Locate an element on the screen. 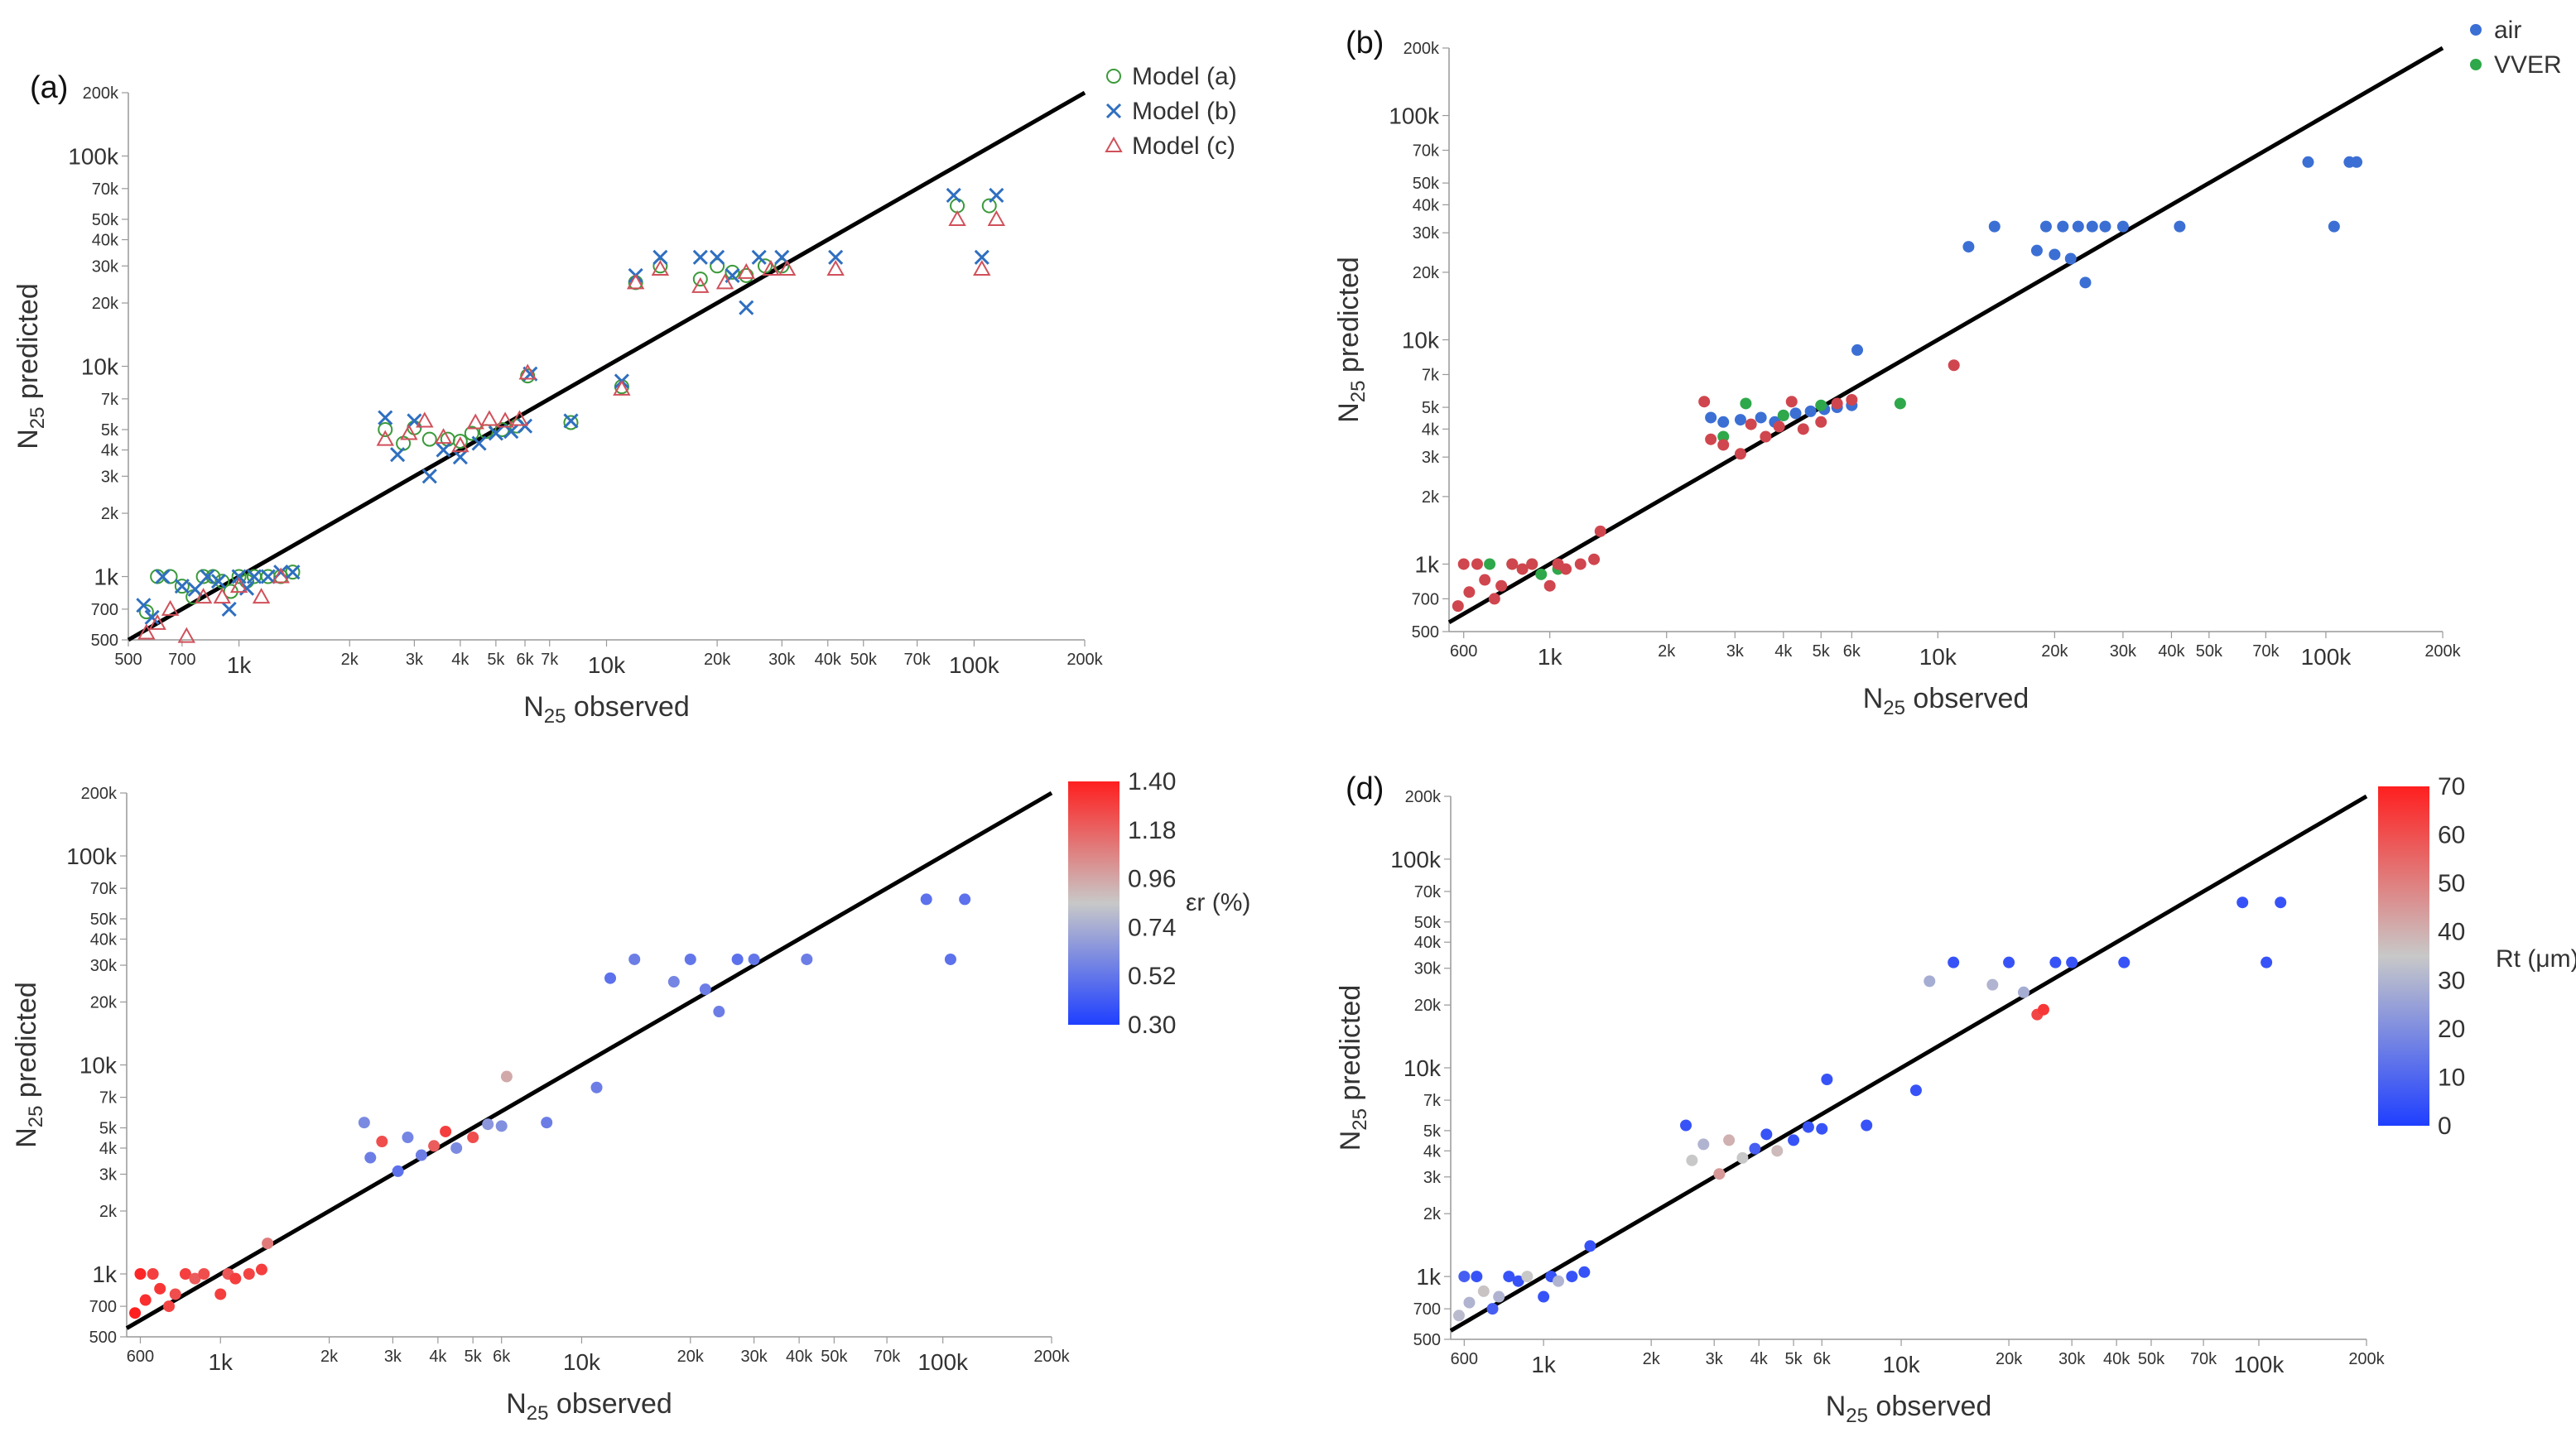 This screenshot has width=2576, height=1437. colorbar-title: Rt (μm) is located at coordinates (2536, 959).